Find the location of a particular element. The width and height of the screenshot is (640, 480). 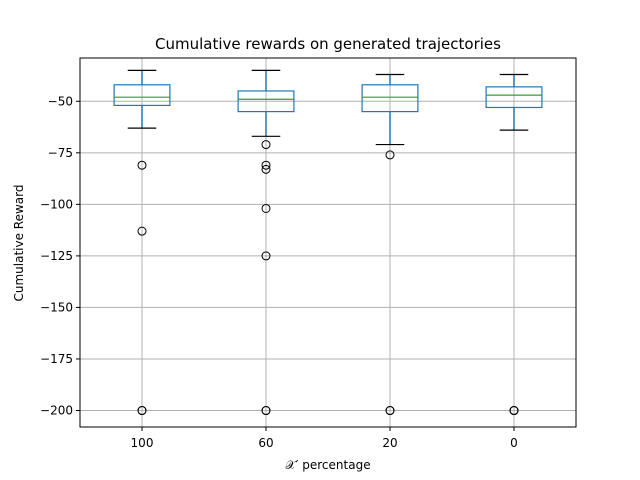

x-tick-label: 20 is located at coordinates (389, 443).